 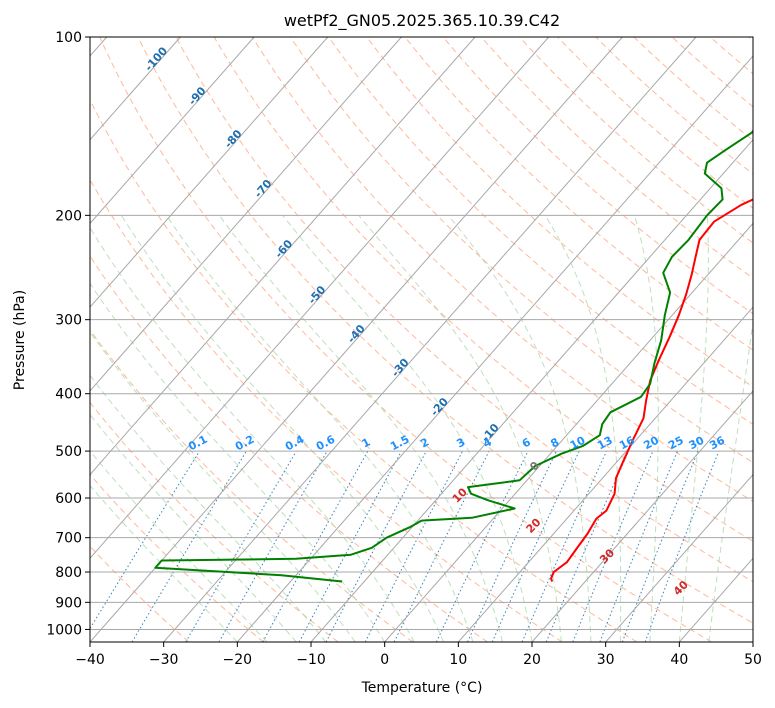 I want to click on moist-adiabat-label: 30, so click(x=607, y=556).